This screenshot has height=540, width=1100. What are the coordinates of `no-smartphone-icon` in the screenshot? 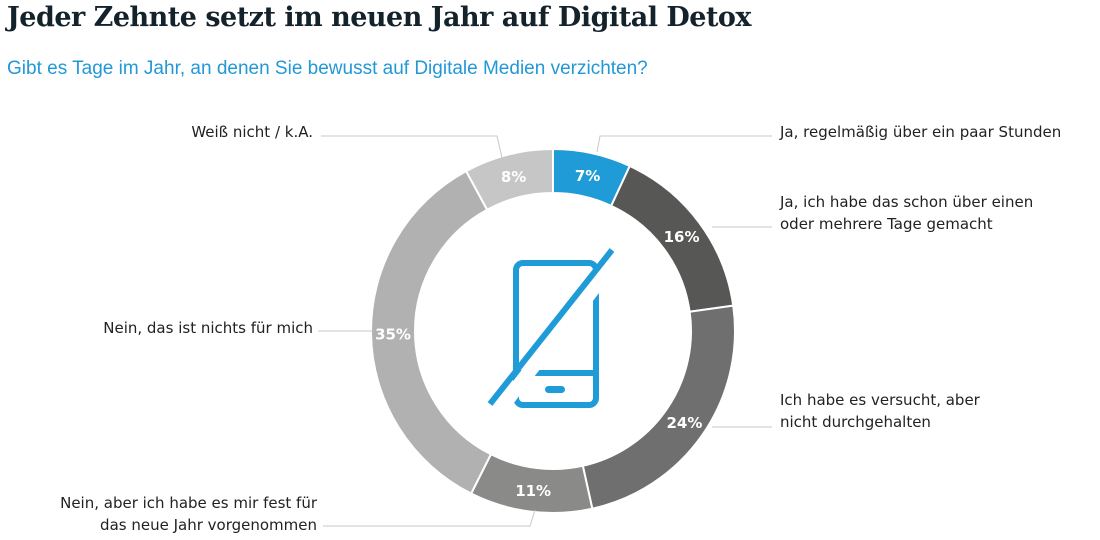 It's located at (557, 332).